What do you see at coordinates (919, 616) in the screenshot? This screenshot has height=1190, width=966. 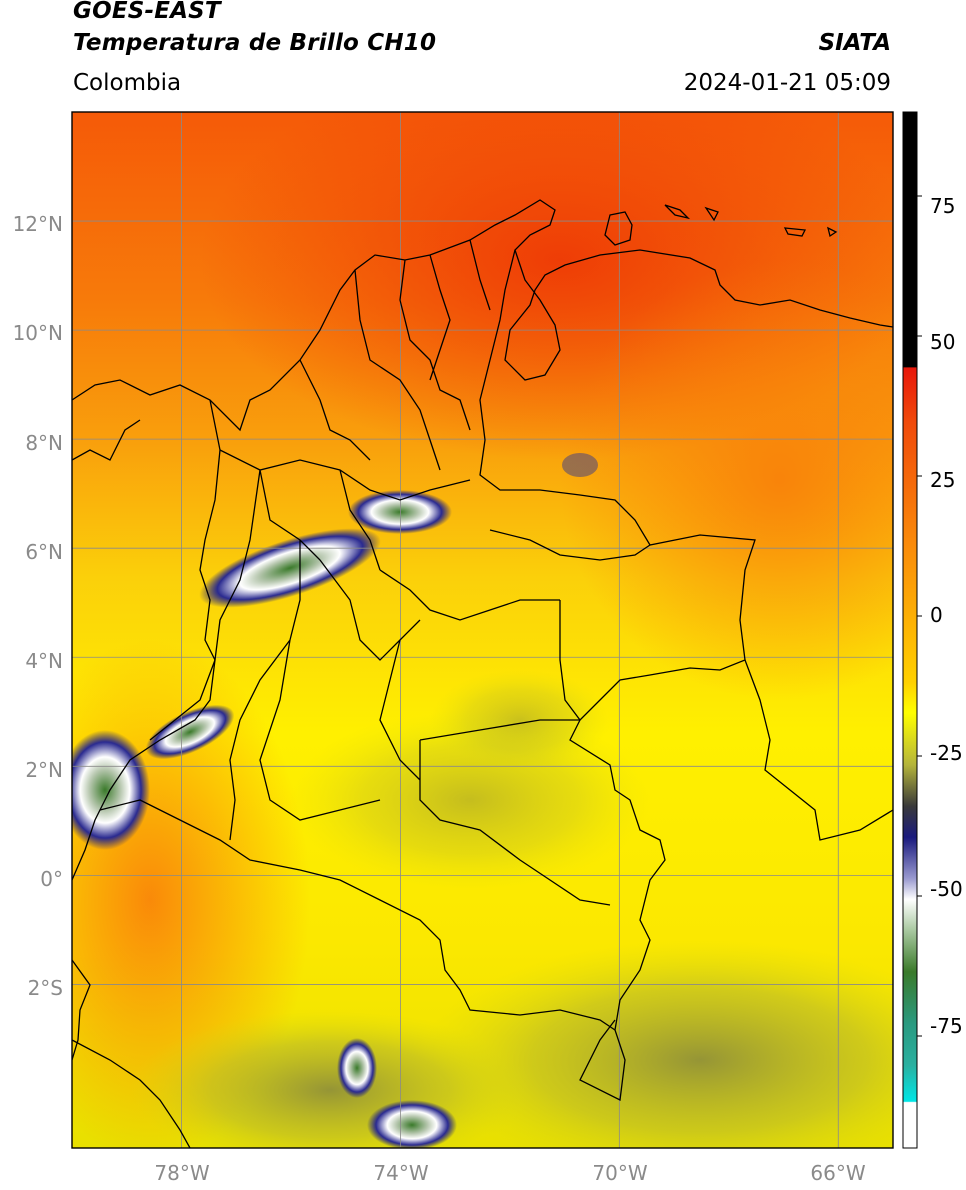 I see `colorbar-ticks` at bounding box center [919, 616].